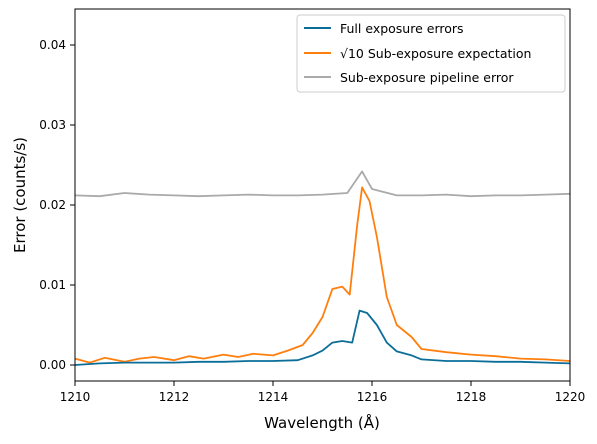 The image size is (597, 444). Describe the element at coordinates (75, 397) in the screenshot. I see `x-tick-label: 1210` at that location.